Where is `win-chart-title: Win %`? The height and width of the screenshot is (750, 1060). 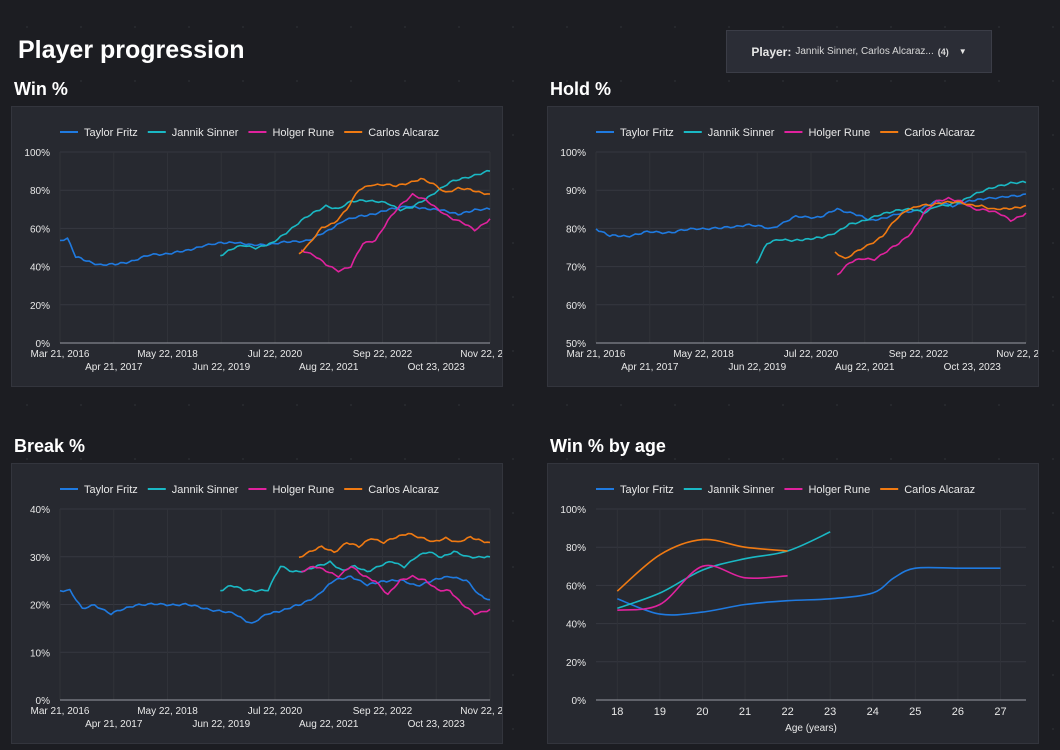 win-chart-title: Win % is located at coordinates (41, 89).